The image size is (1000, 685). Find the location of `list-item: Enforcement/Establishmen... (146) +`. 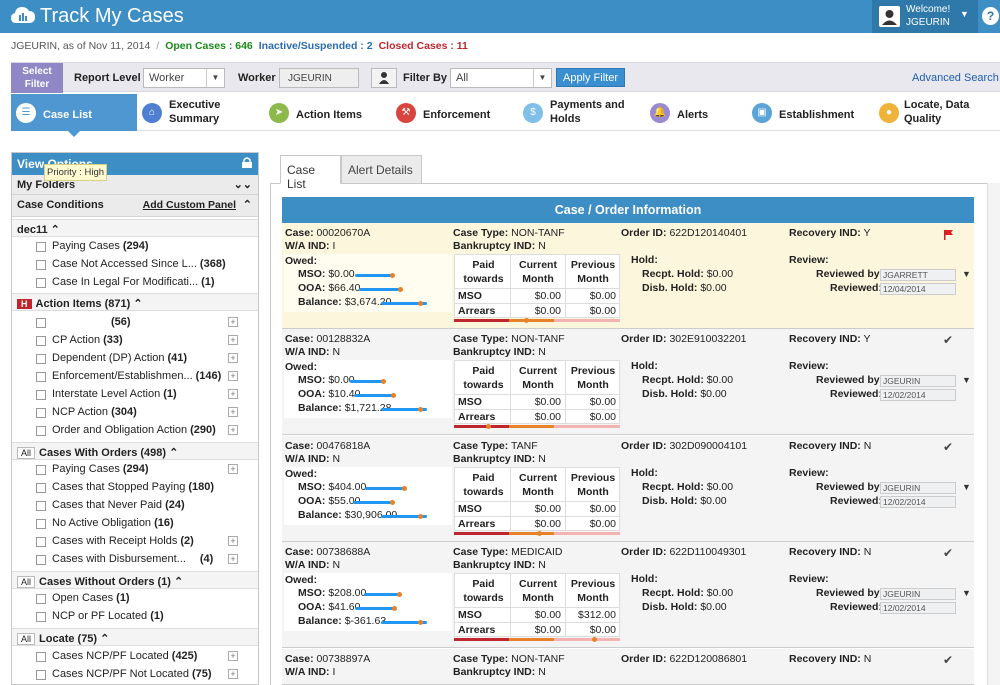

list-item: Enforcement/Establishmen... (146) + is located at coordinates (141, 377).